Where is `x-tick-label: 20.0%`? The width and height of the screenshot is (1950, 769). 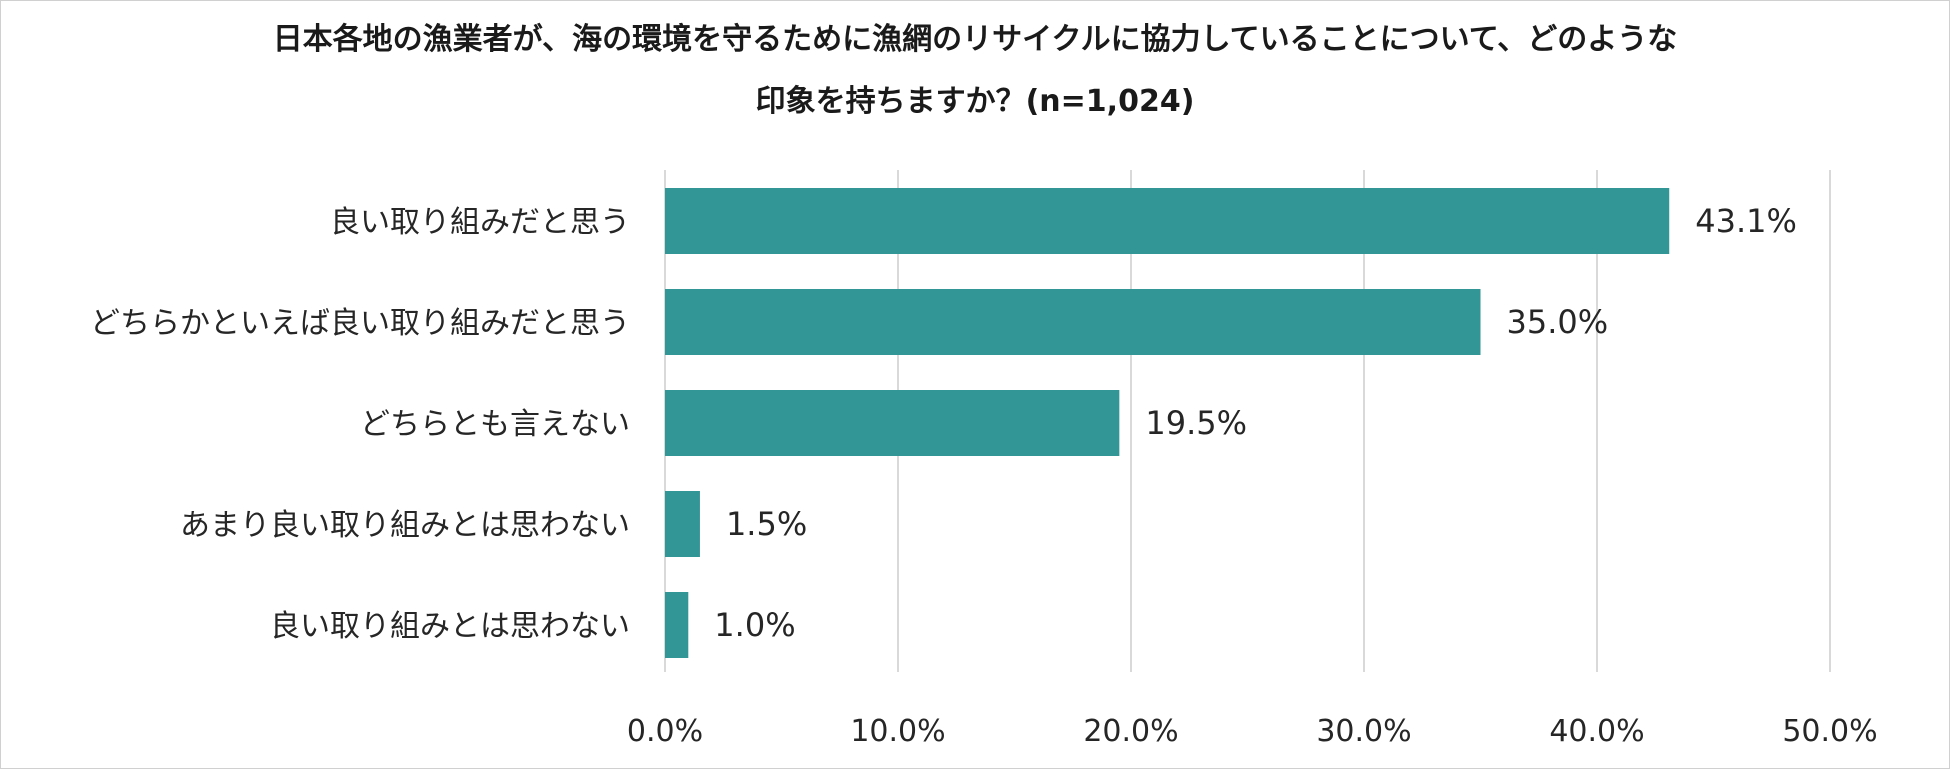
x-tick-label: 20.0% is located at coordinates (1130, 731).